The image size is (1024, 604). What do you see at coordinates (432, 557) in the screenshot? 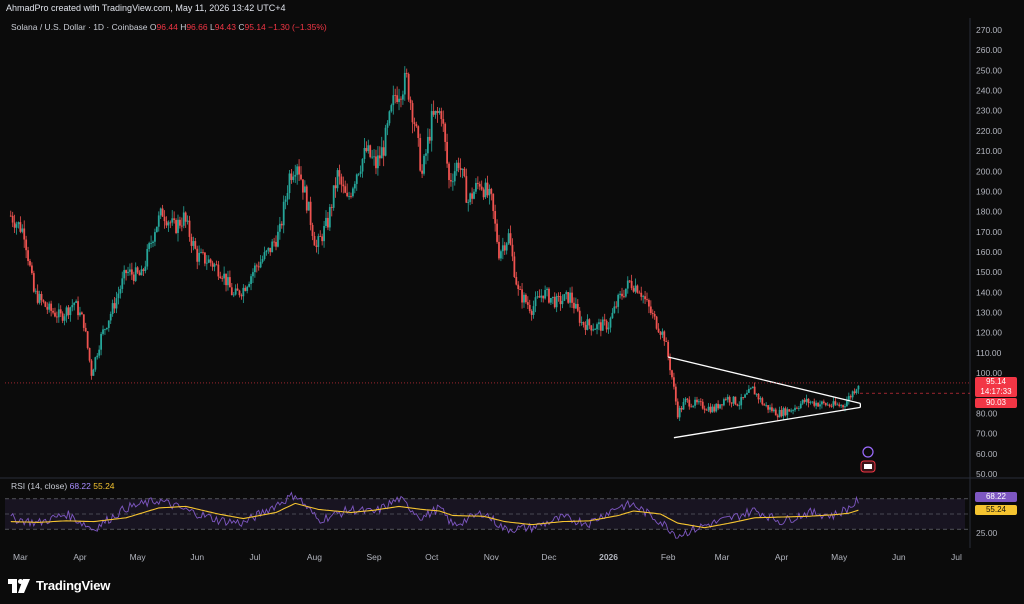
I see `time-tick-label: Oct` at bounding box center [432, 557].